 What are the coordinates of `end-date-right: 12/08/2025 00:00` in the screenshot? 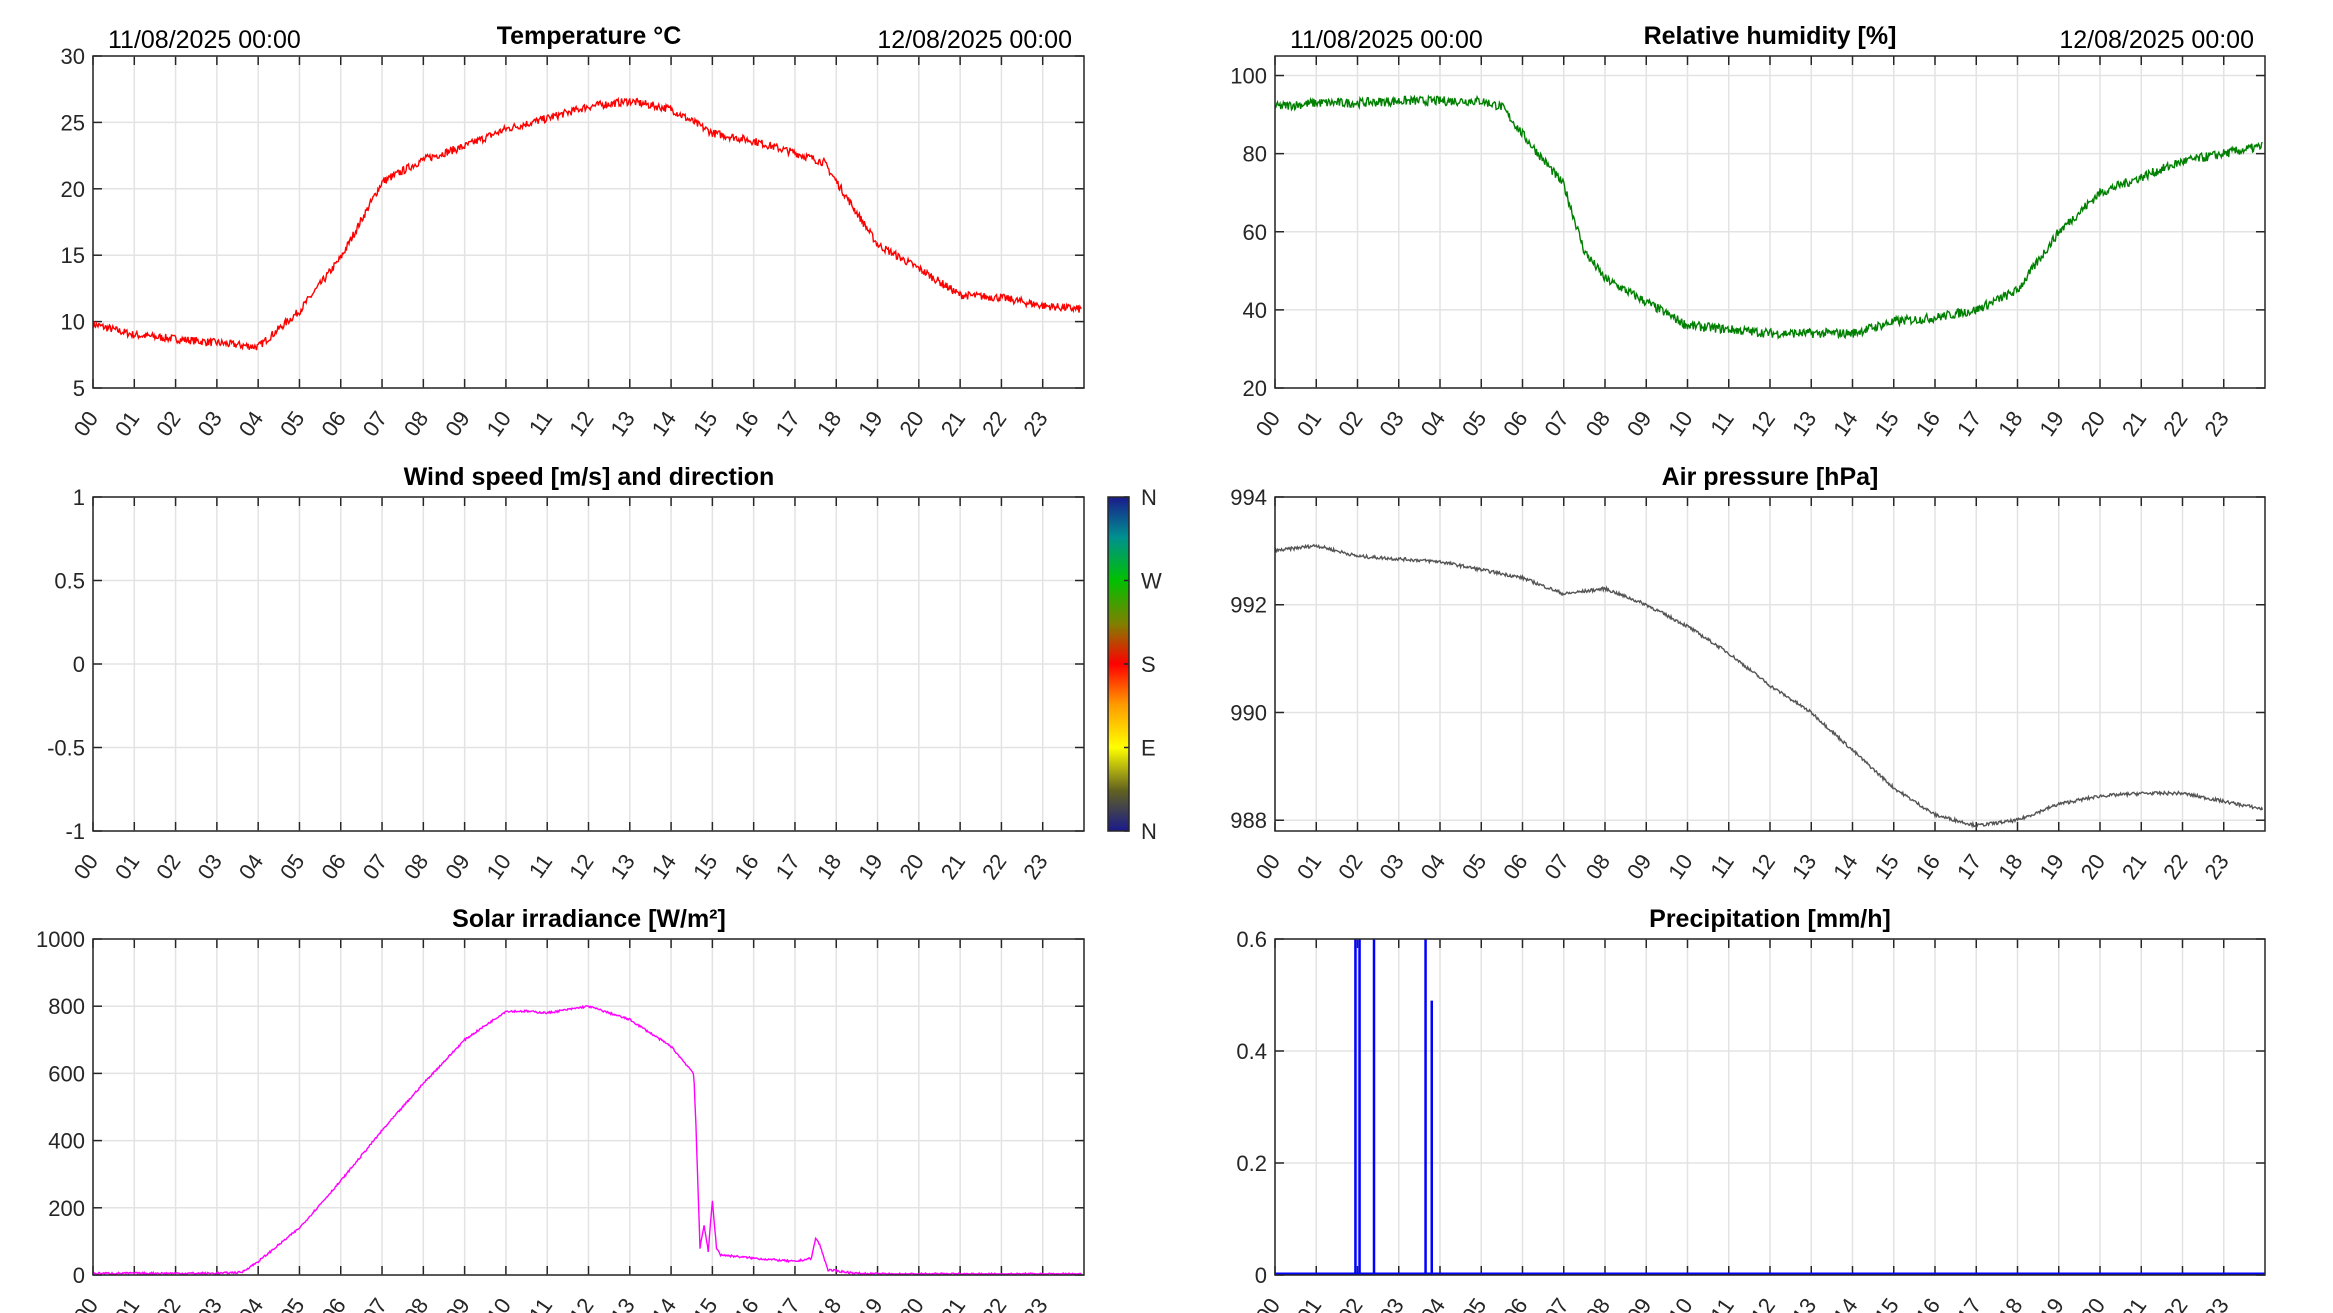 It's located at (2156, 40).